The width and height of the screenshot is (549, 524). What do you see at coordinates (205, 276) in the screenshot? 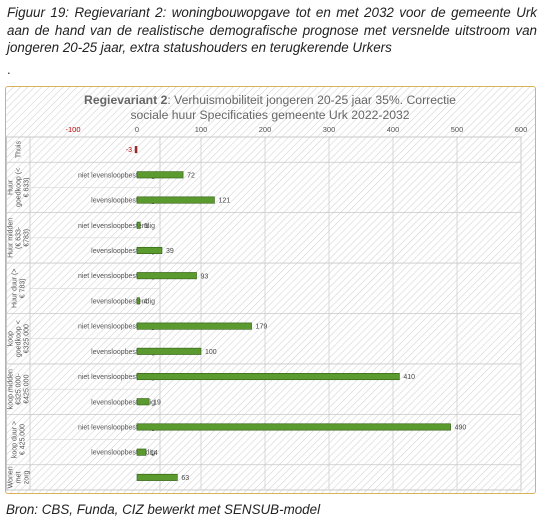
I see `data-label: 93` at bounding box center [205, 276].